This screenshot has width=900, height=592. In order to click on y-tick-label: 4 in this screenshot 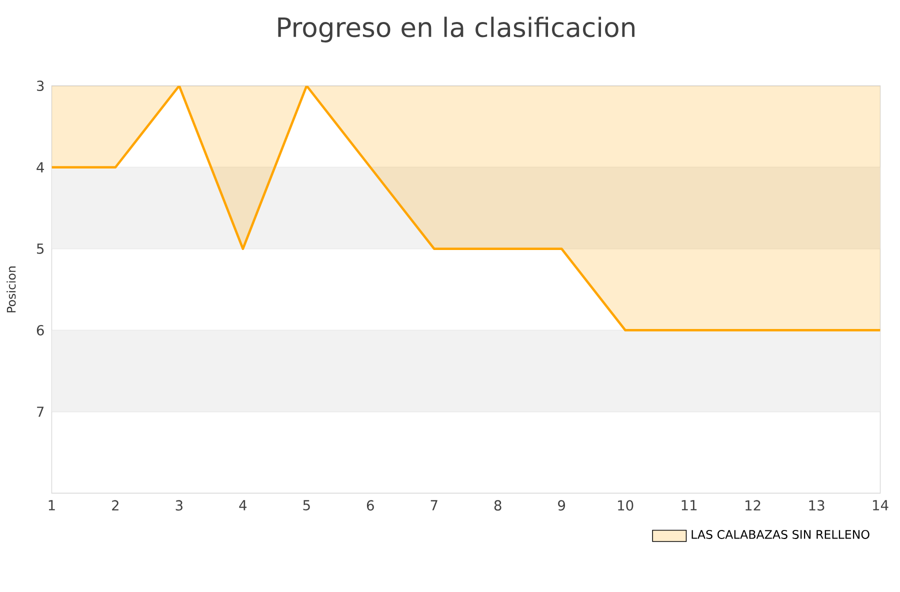, I will do `click(40, 167)`.